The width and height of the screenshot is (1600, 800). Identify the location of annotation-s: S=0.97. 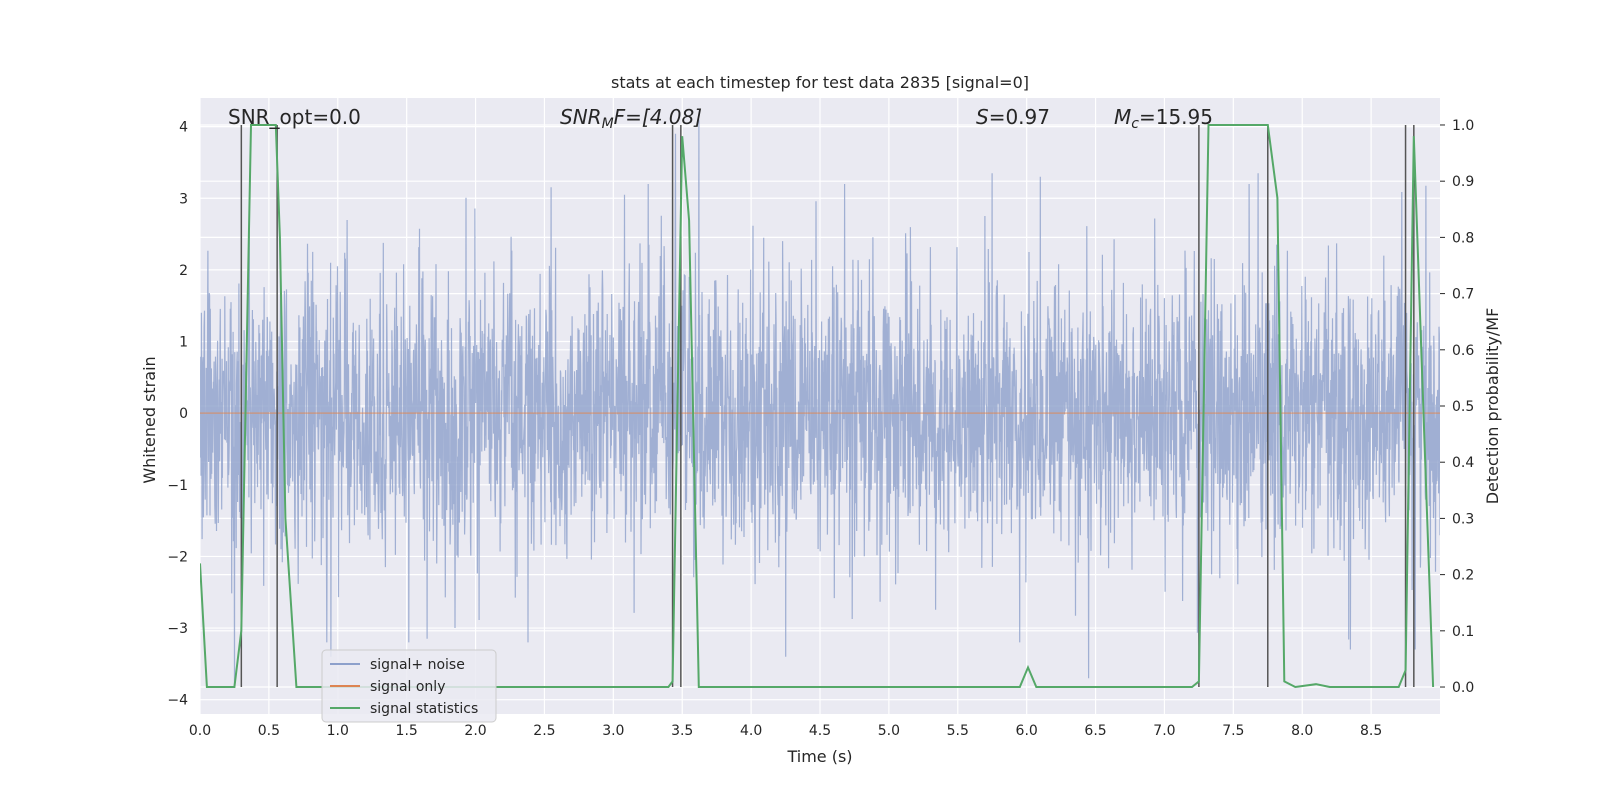
(1013, 117).